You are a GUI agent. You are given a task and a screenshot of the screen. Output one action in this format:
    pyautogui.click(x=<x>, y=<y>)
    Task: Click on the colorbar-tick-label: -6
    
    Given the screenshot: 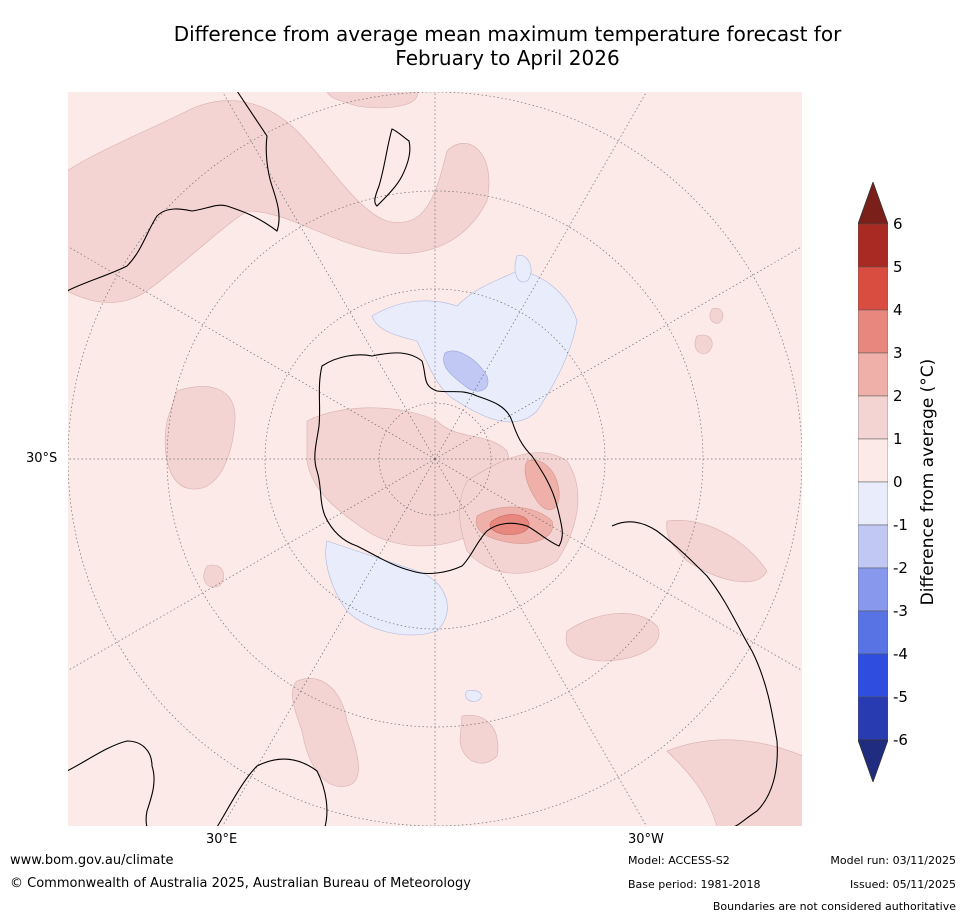 What is the action you would take?
    pyautogui.click(x=900, y=740)
    